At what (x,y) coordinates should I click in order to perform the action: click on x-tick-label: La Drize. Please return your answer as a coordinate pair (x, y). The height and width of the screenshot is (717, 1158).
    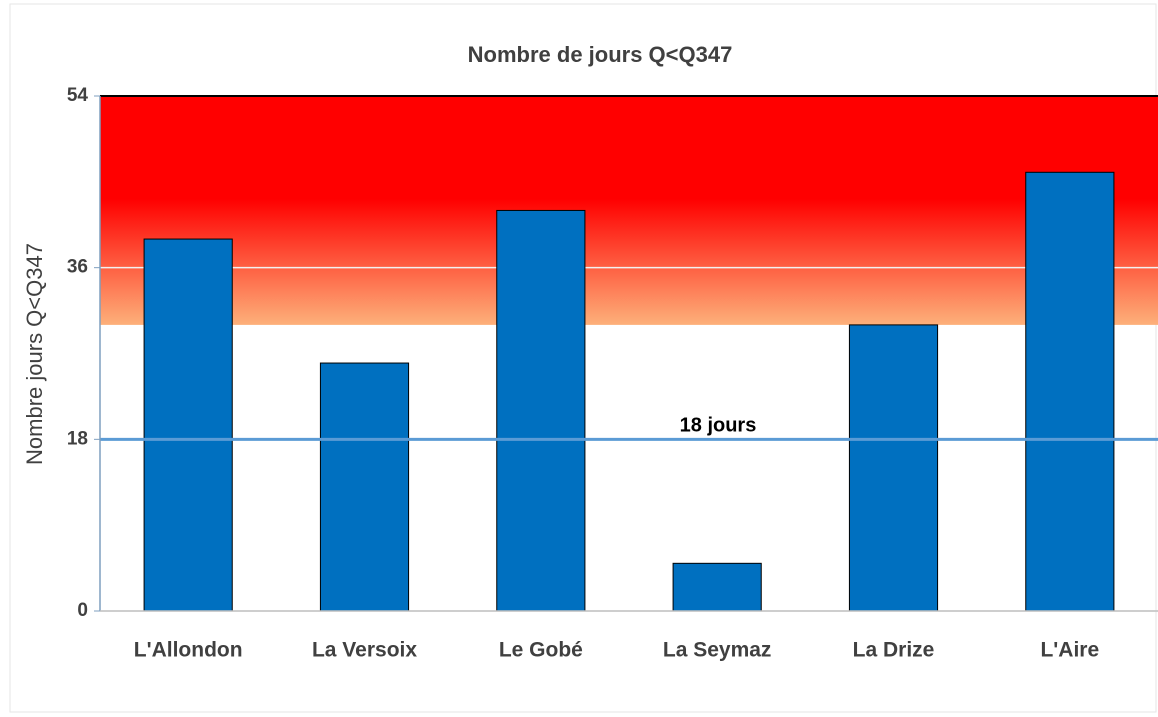
    Looking at the image, I should click on (894, 650).